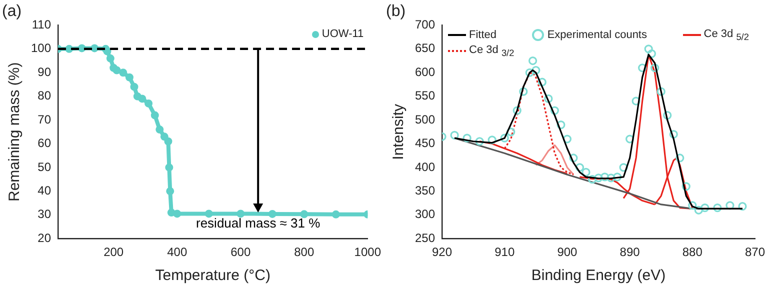 The height and width of the screenshot is (291, 768). What do you see at coordinates (425, 119) in the screenshot?
I see `y-tick-label: 500` at bounding box center [425, 119].